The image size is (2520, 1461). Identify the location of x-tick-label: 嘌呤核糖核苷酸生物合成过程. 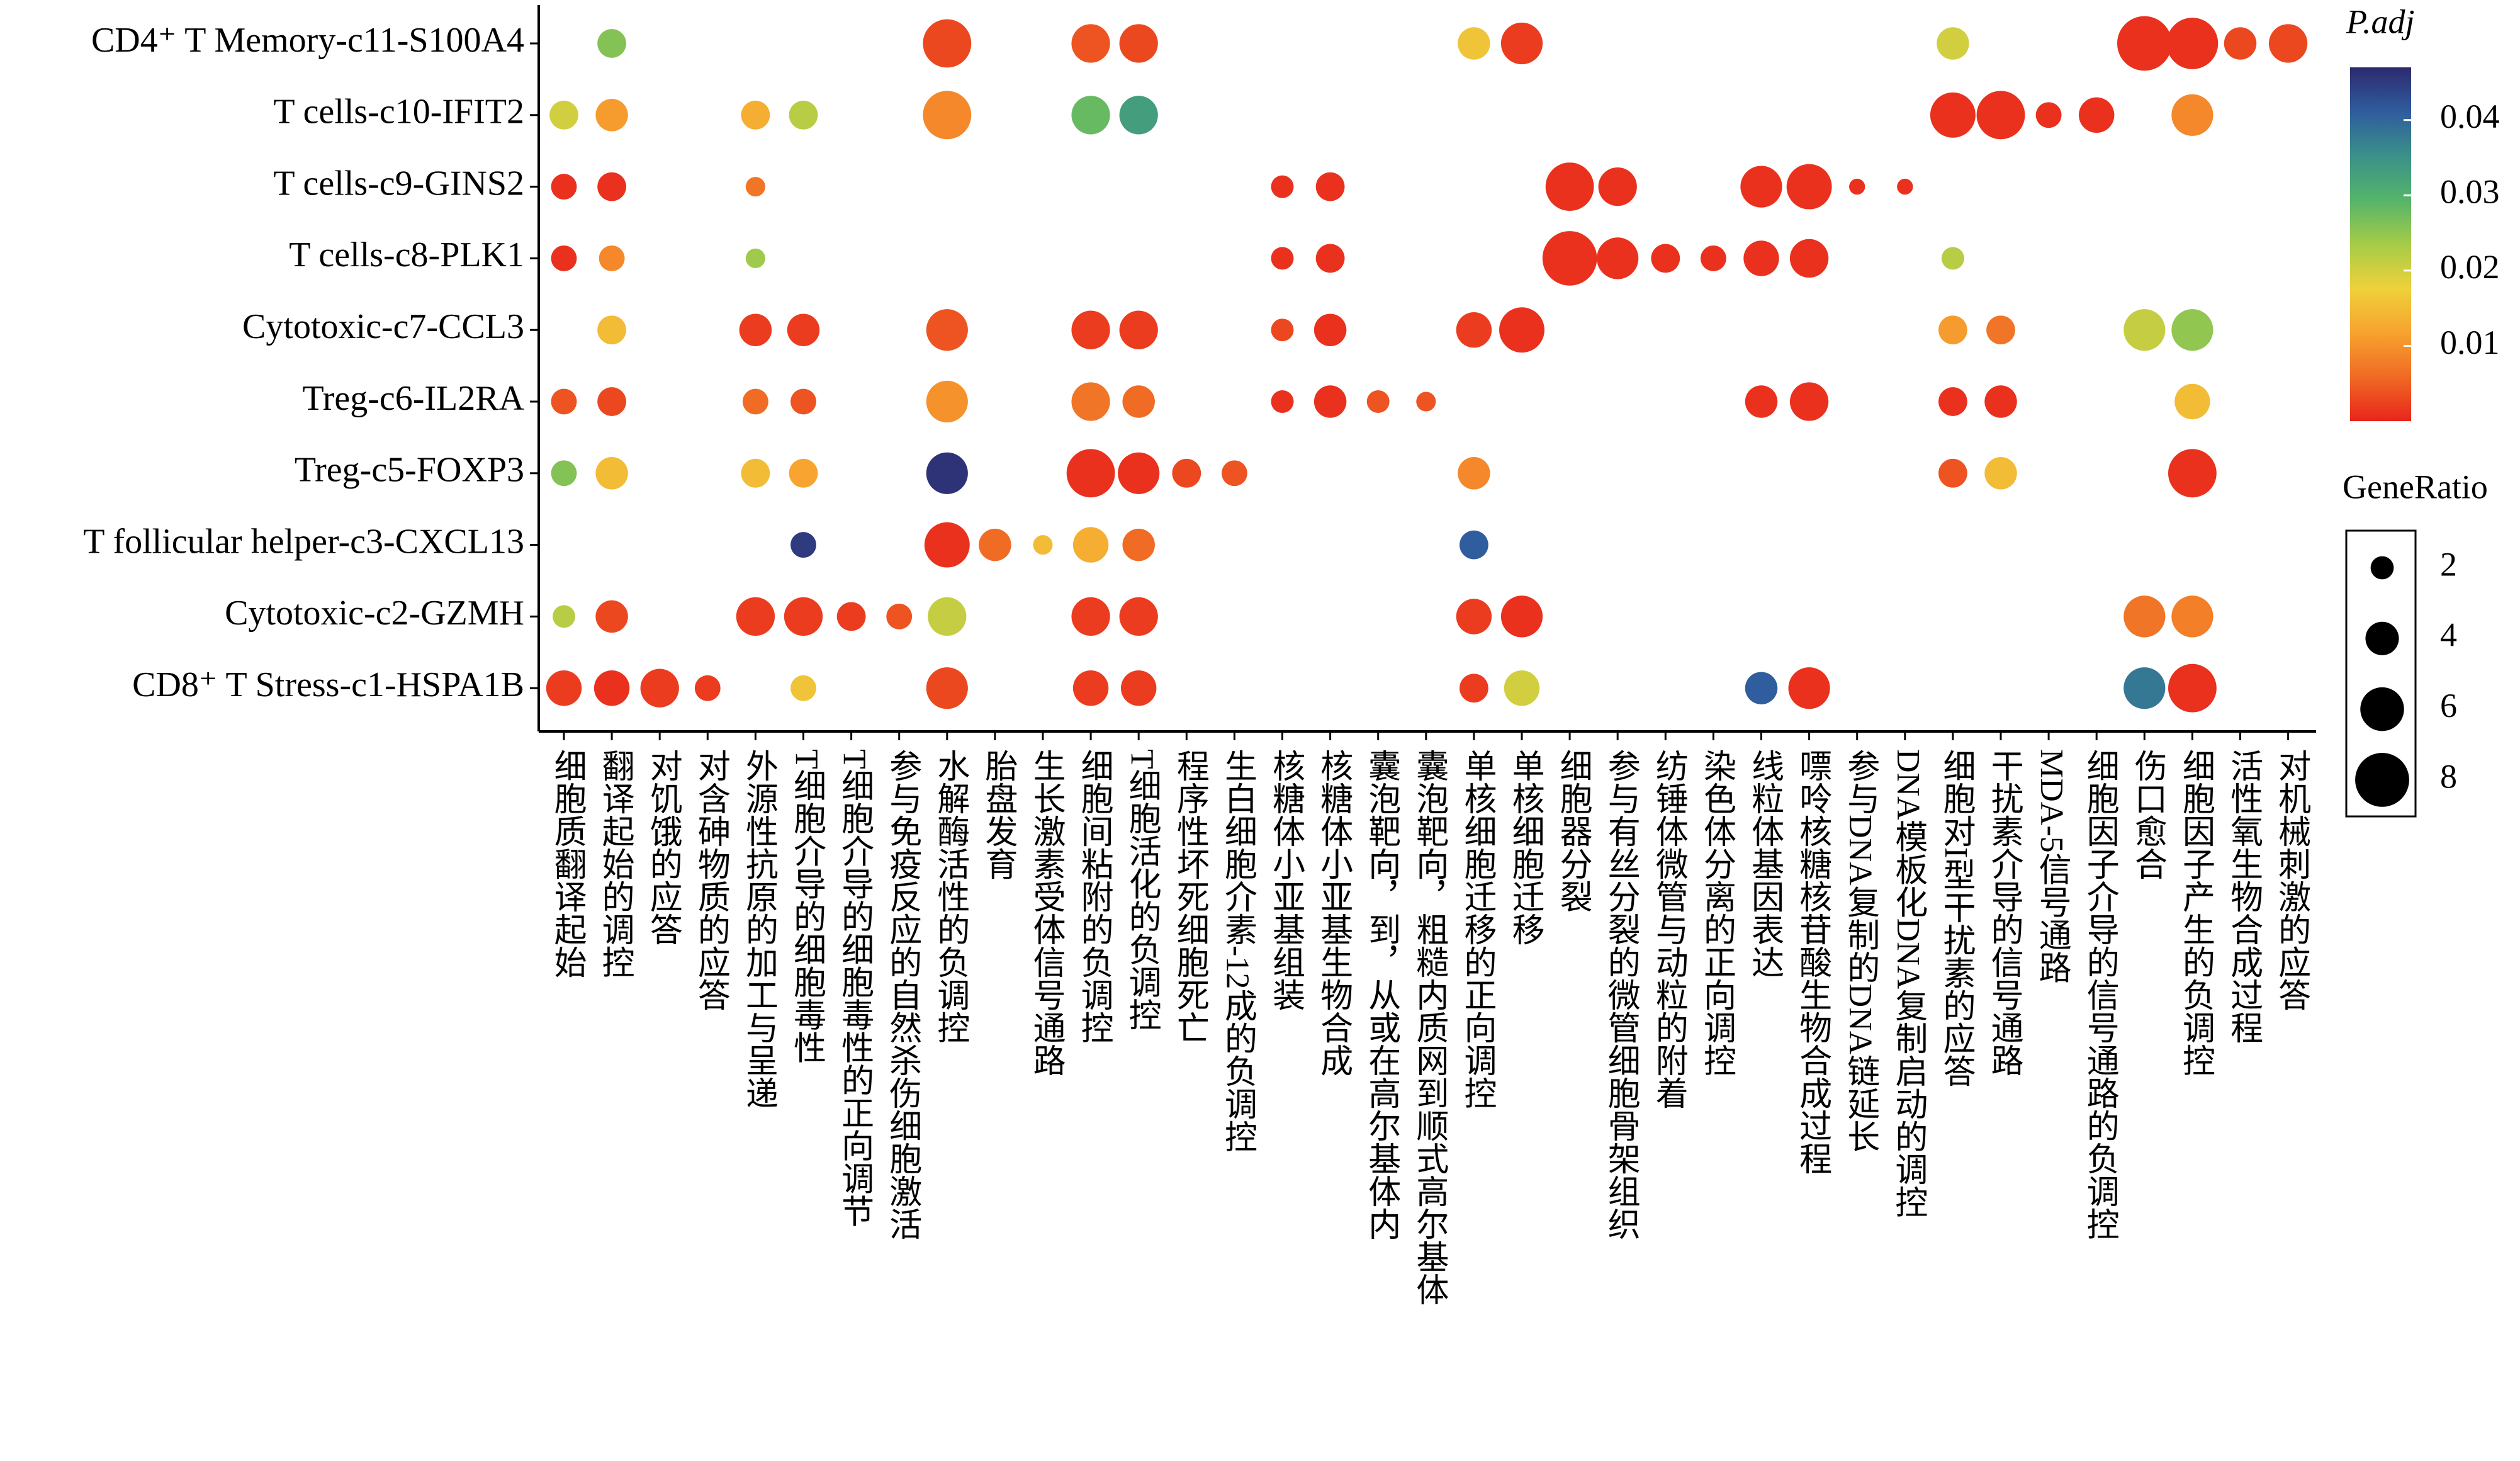
(1812, 962).